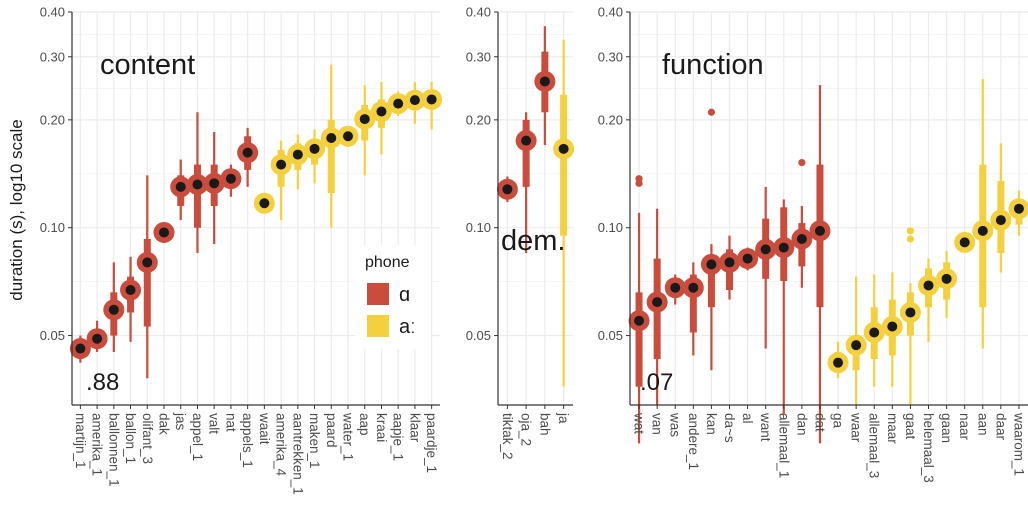  What do you see at coordinates (892, 428) in the screenshot?
I see `x-tick-label: maar` at bounding box center [892, 428].